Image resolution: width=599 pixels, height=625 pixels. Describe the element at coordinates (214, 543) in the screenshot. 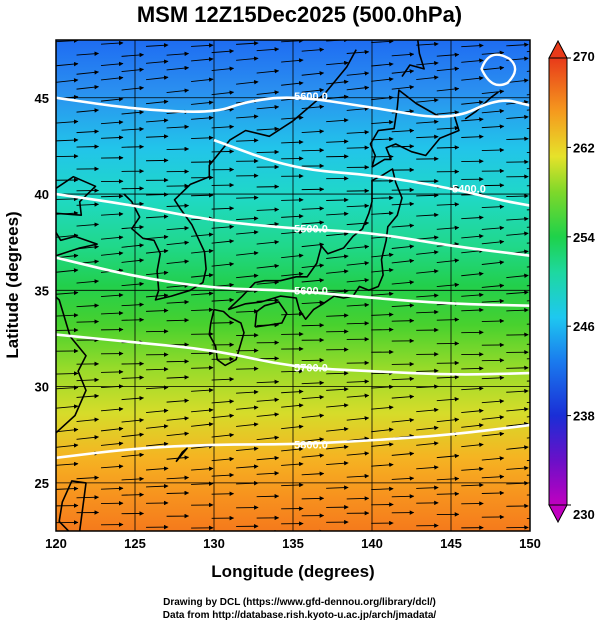

I see `x-tick-label: 130` at that location.